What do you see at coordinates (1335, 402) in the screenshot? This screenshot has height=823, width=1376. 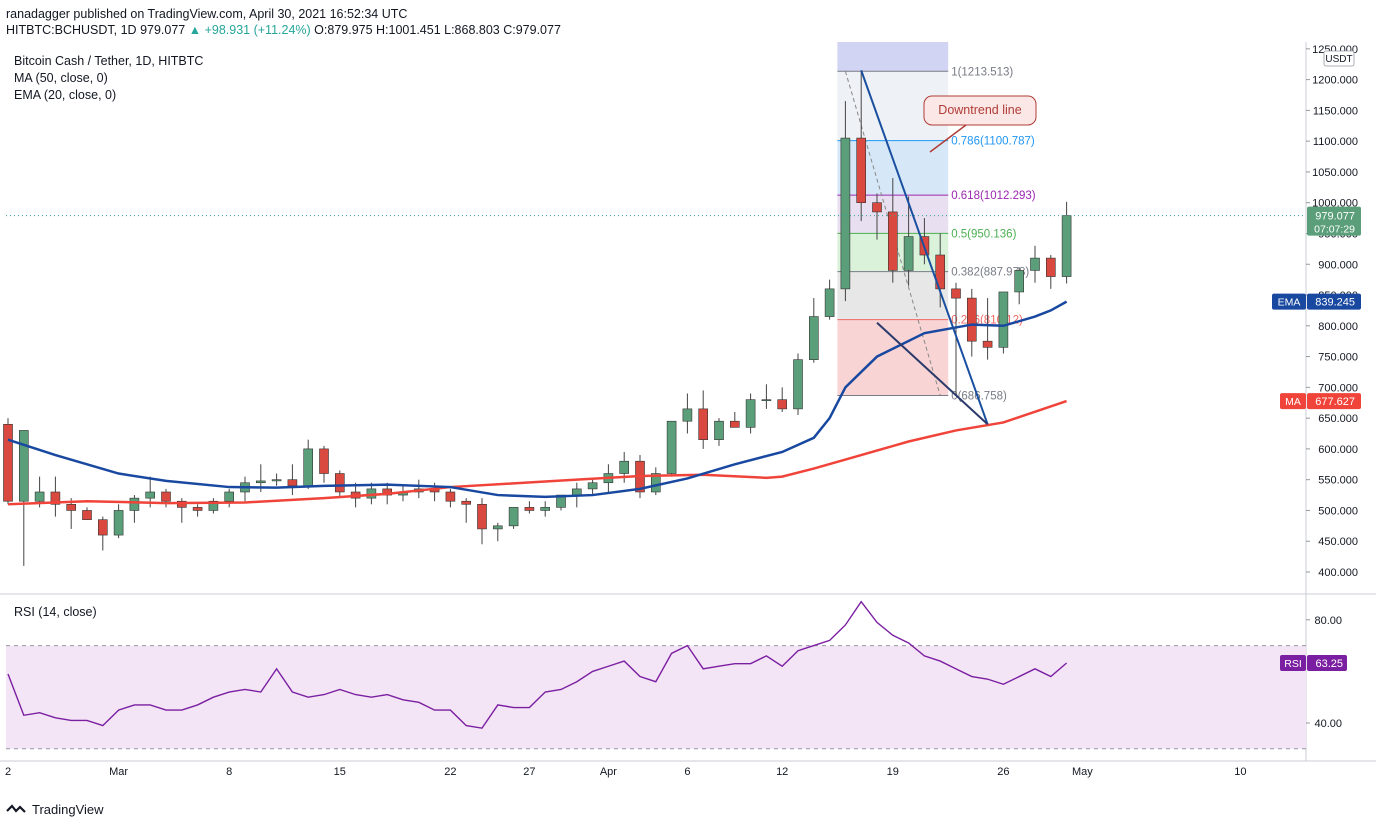 I see `ma-value: 677.627` at bounding box center [1335, 402].